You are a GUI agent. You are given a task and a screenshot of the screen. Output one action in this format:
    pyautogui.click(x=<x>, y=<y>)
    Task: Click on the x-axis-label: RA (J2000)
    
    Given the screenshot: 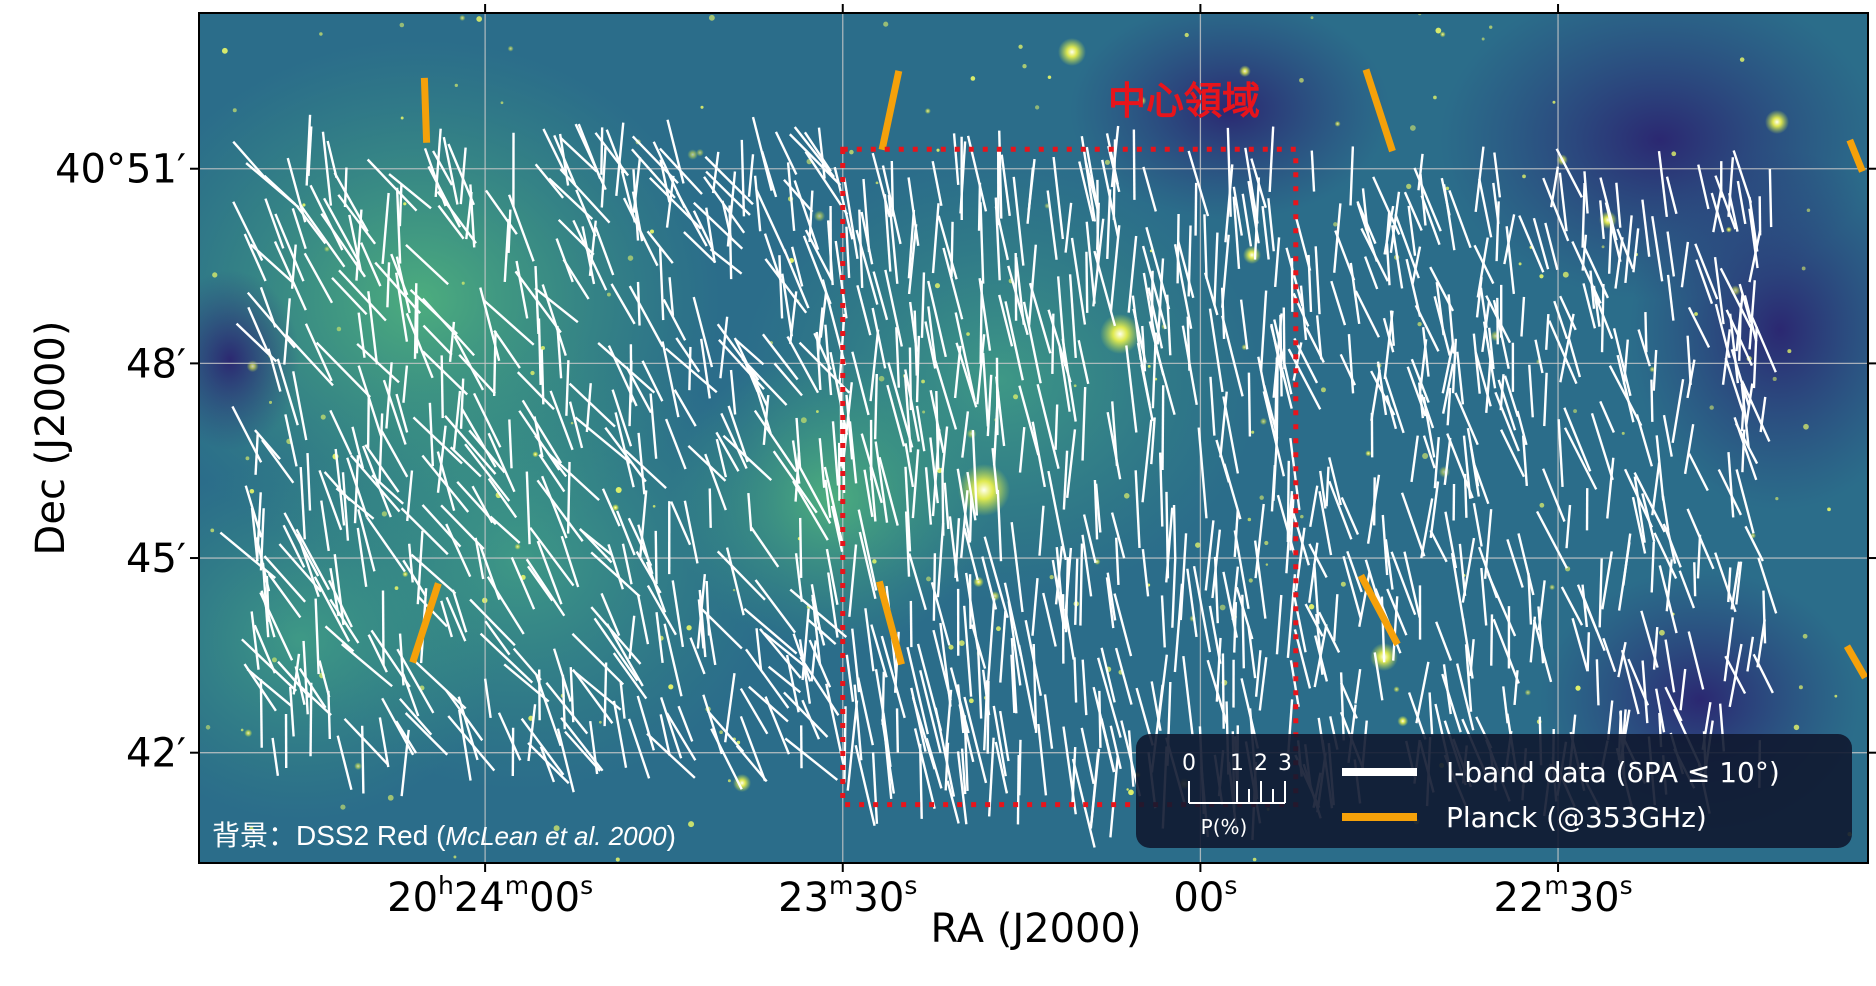 What is the action you would take?
    pyautogui.click(x=1035, y=929)
    